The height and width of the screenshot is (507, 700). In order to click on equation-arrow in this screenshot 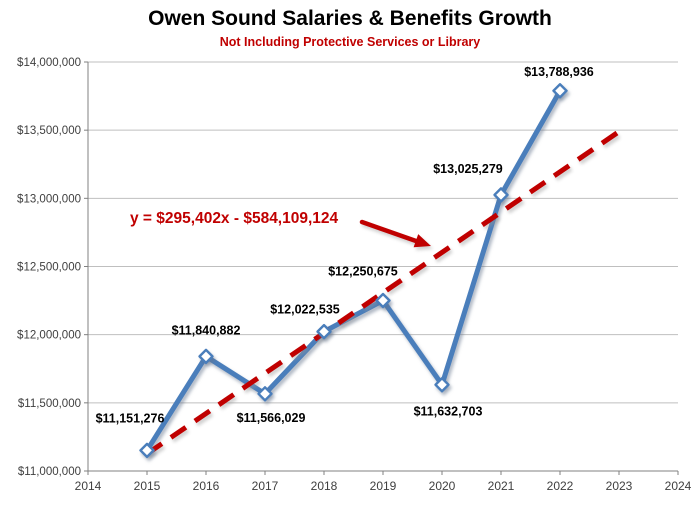, I will do `click(395, 233)`.